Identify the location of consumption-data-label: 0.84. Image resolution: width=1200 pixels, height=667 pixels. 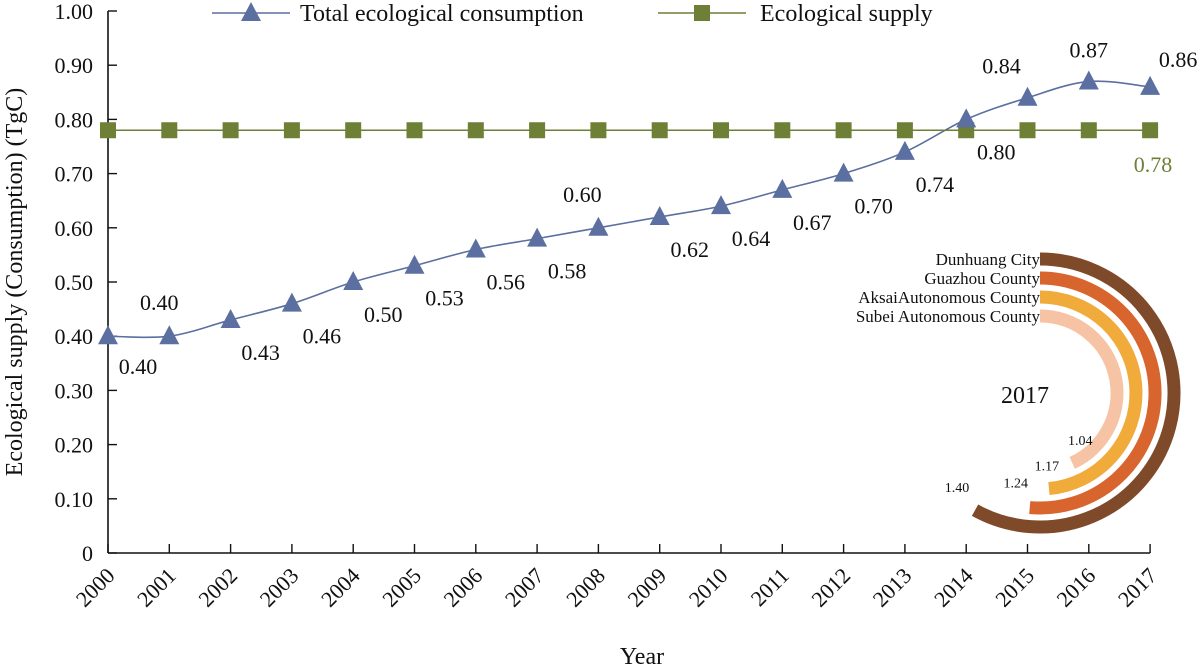
(1001, 66).